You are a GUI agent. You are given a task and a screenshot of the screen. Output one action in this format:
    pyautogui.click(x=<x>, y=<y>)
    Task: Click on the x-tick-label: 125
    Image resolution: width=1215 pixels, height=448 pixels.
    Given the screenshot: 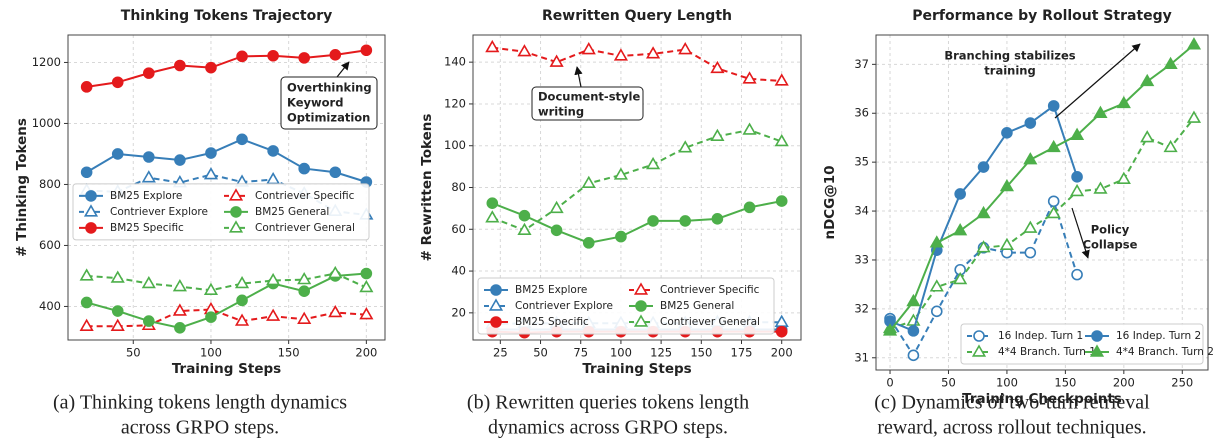 What is the action you would take?
    pyautogui.click(x=661, y=353)
    